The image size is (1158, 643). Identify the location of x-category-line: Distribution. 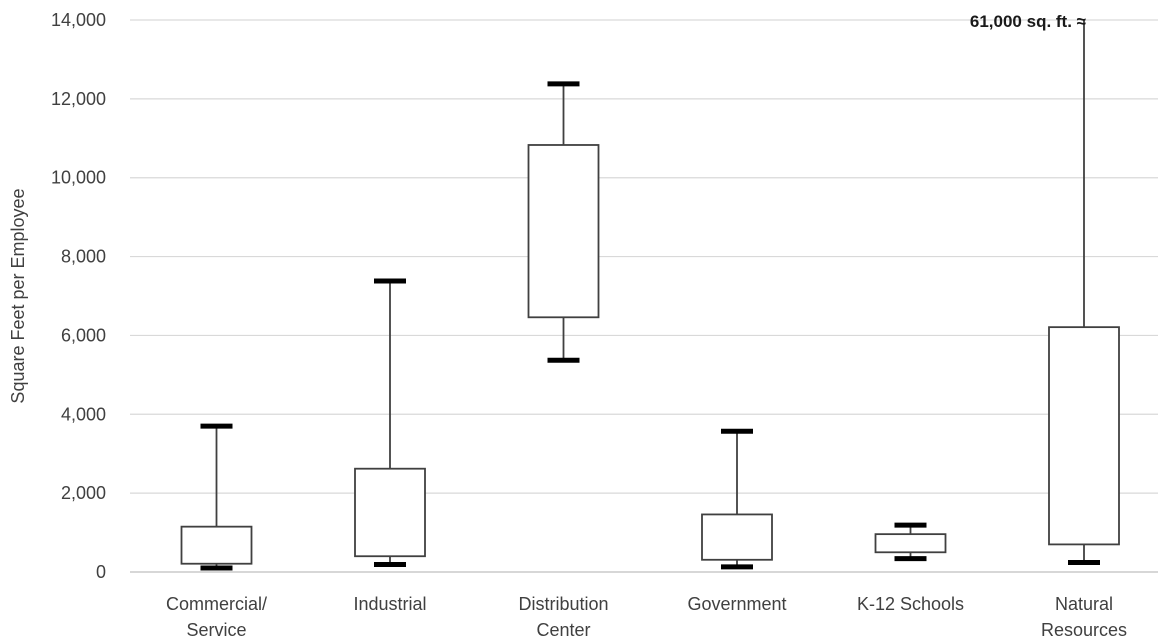
(563, 604).